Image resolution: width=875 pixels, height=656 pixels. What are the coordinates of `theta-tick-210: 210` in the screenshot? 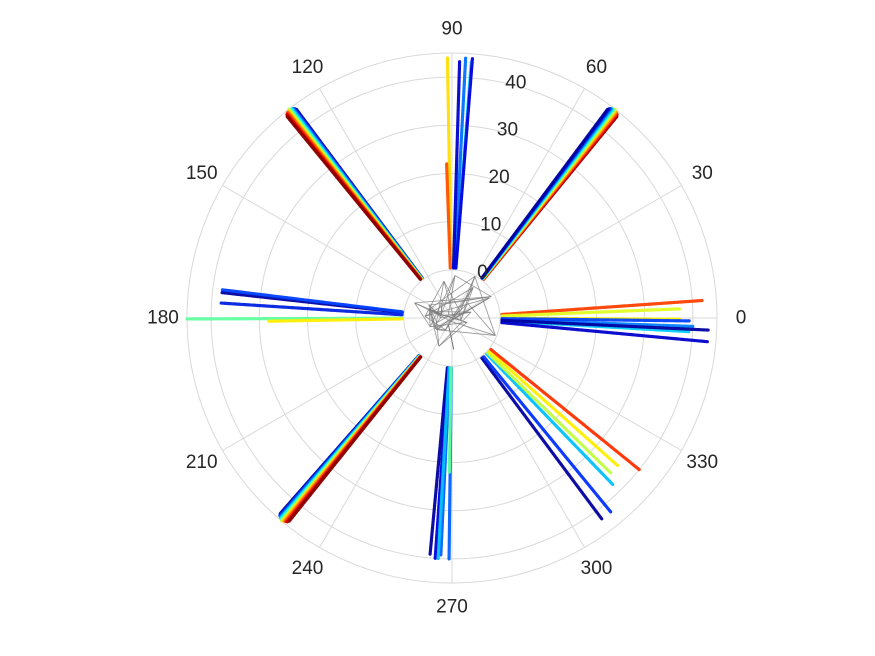 It's located at (202, 462).